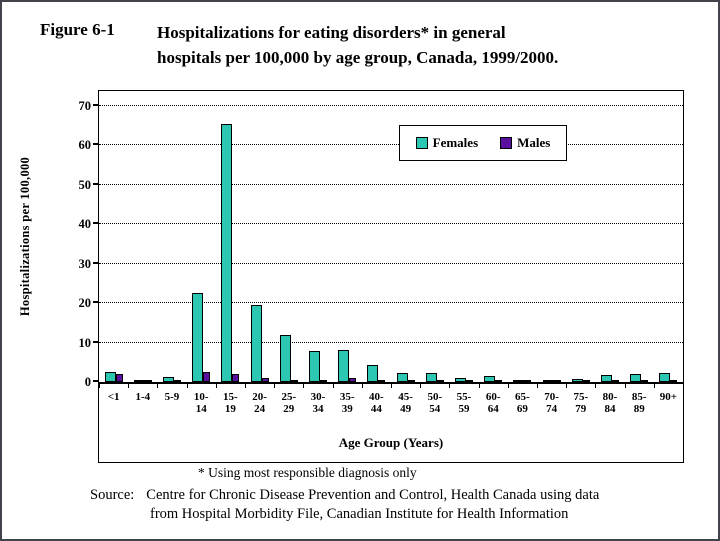 The height and width of the screenshot is (541, 720). I want to click on x-tick-label-20-24: 20- 24, so click(259, 403).